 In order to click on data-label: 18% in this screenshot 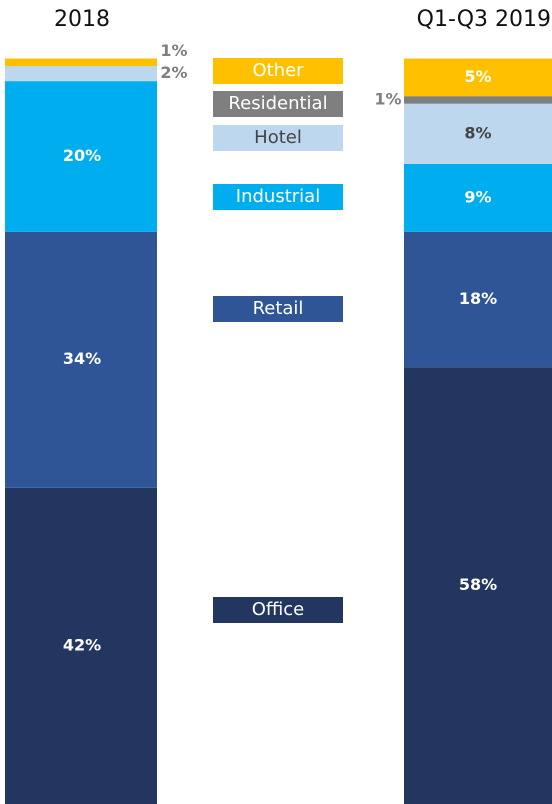, I will do `click(478, 298)`.